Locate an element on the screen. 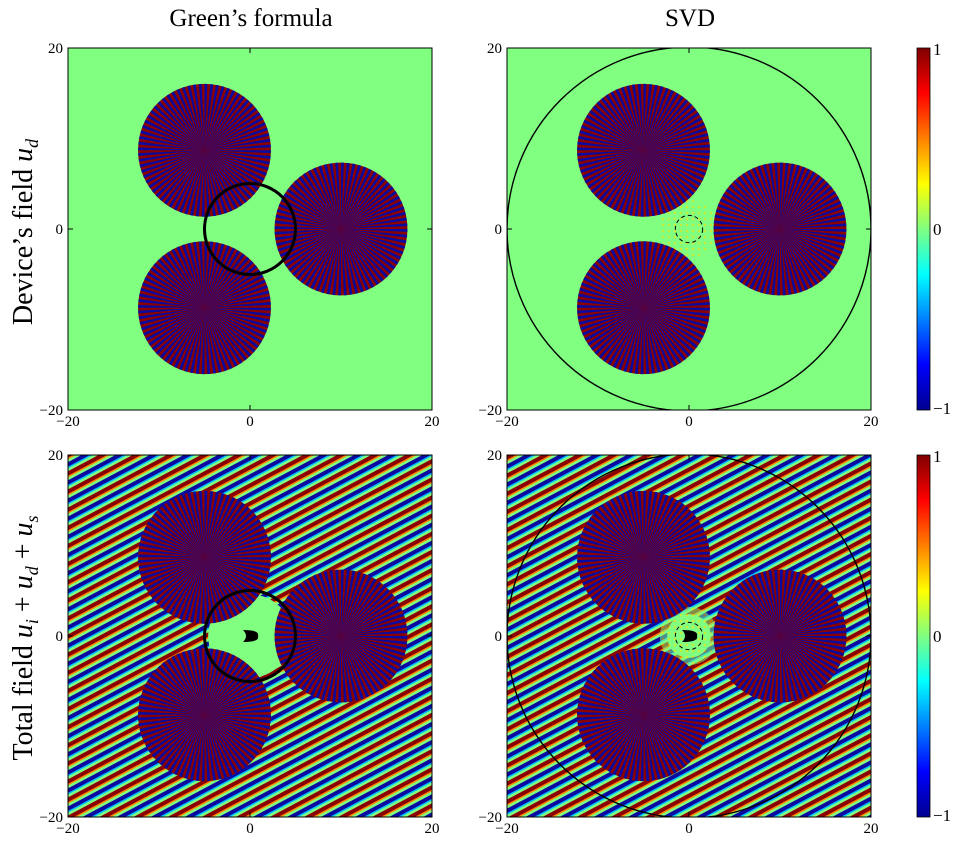  x-tick-label: −20 is located at coordinates (506, 829).